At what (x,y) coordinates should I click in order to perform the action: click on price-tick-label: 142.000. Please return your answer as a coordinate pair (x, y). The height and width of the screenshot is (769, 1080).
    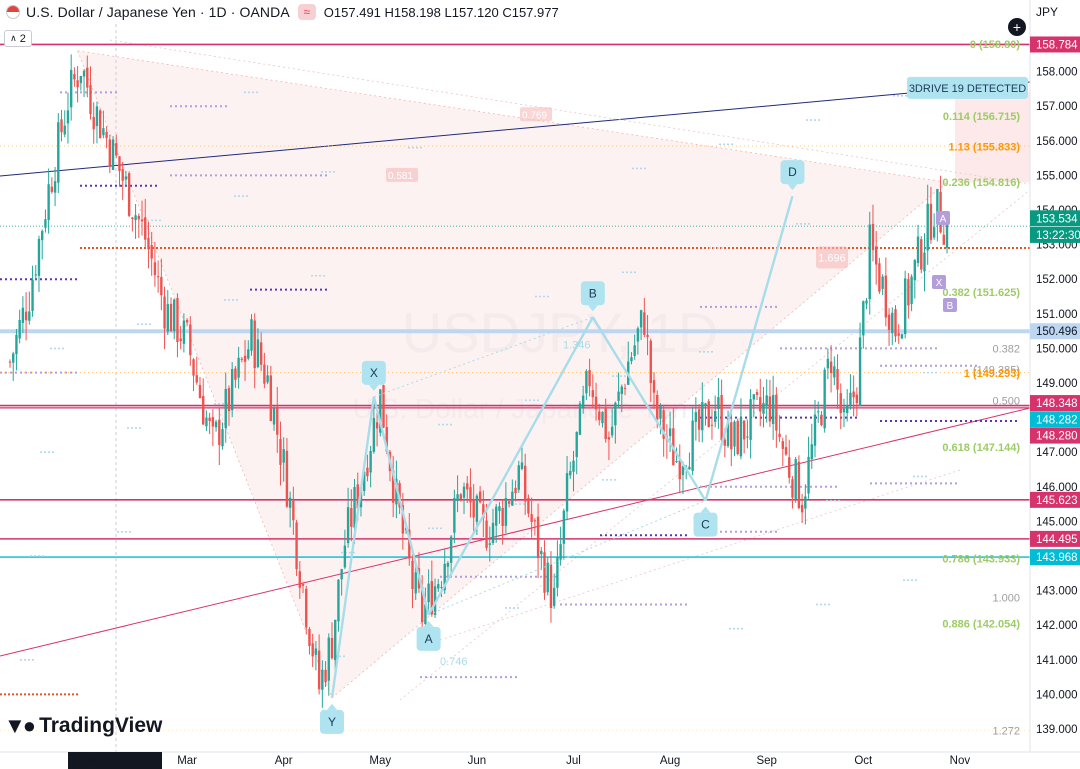
    Looking at the image, I should click on (1057, 626).